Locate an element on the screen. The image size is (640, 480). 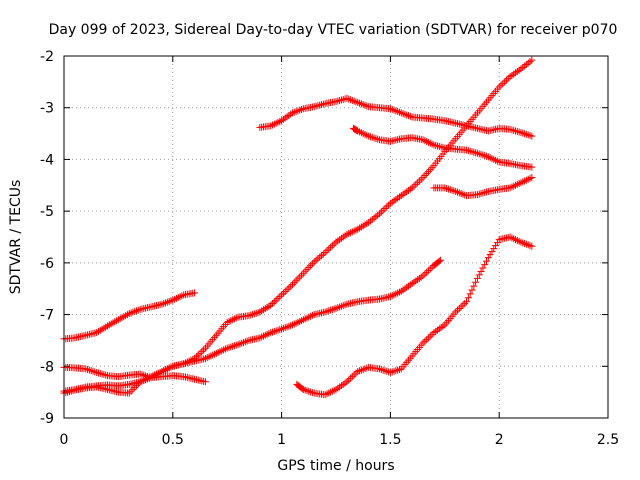
y-axis-label: SDTVAR / TECUs is located at coordinates (16, 237).